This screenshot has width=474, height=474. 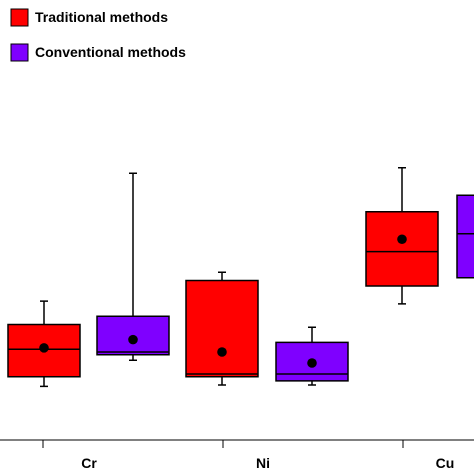 I want to click on x-tick-label-ni: Ni, so click(x=263, y=463).